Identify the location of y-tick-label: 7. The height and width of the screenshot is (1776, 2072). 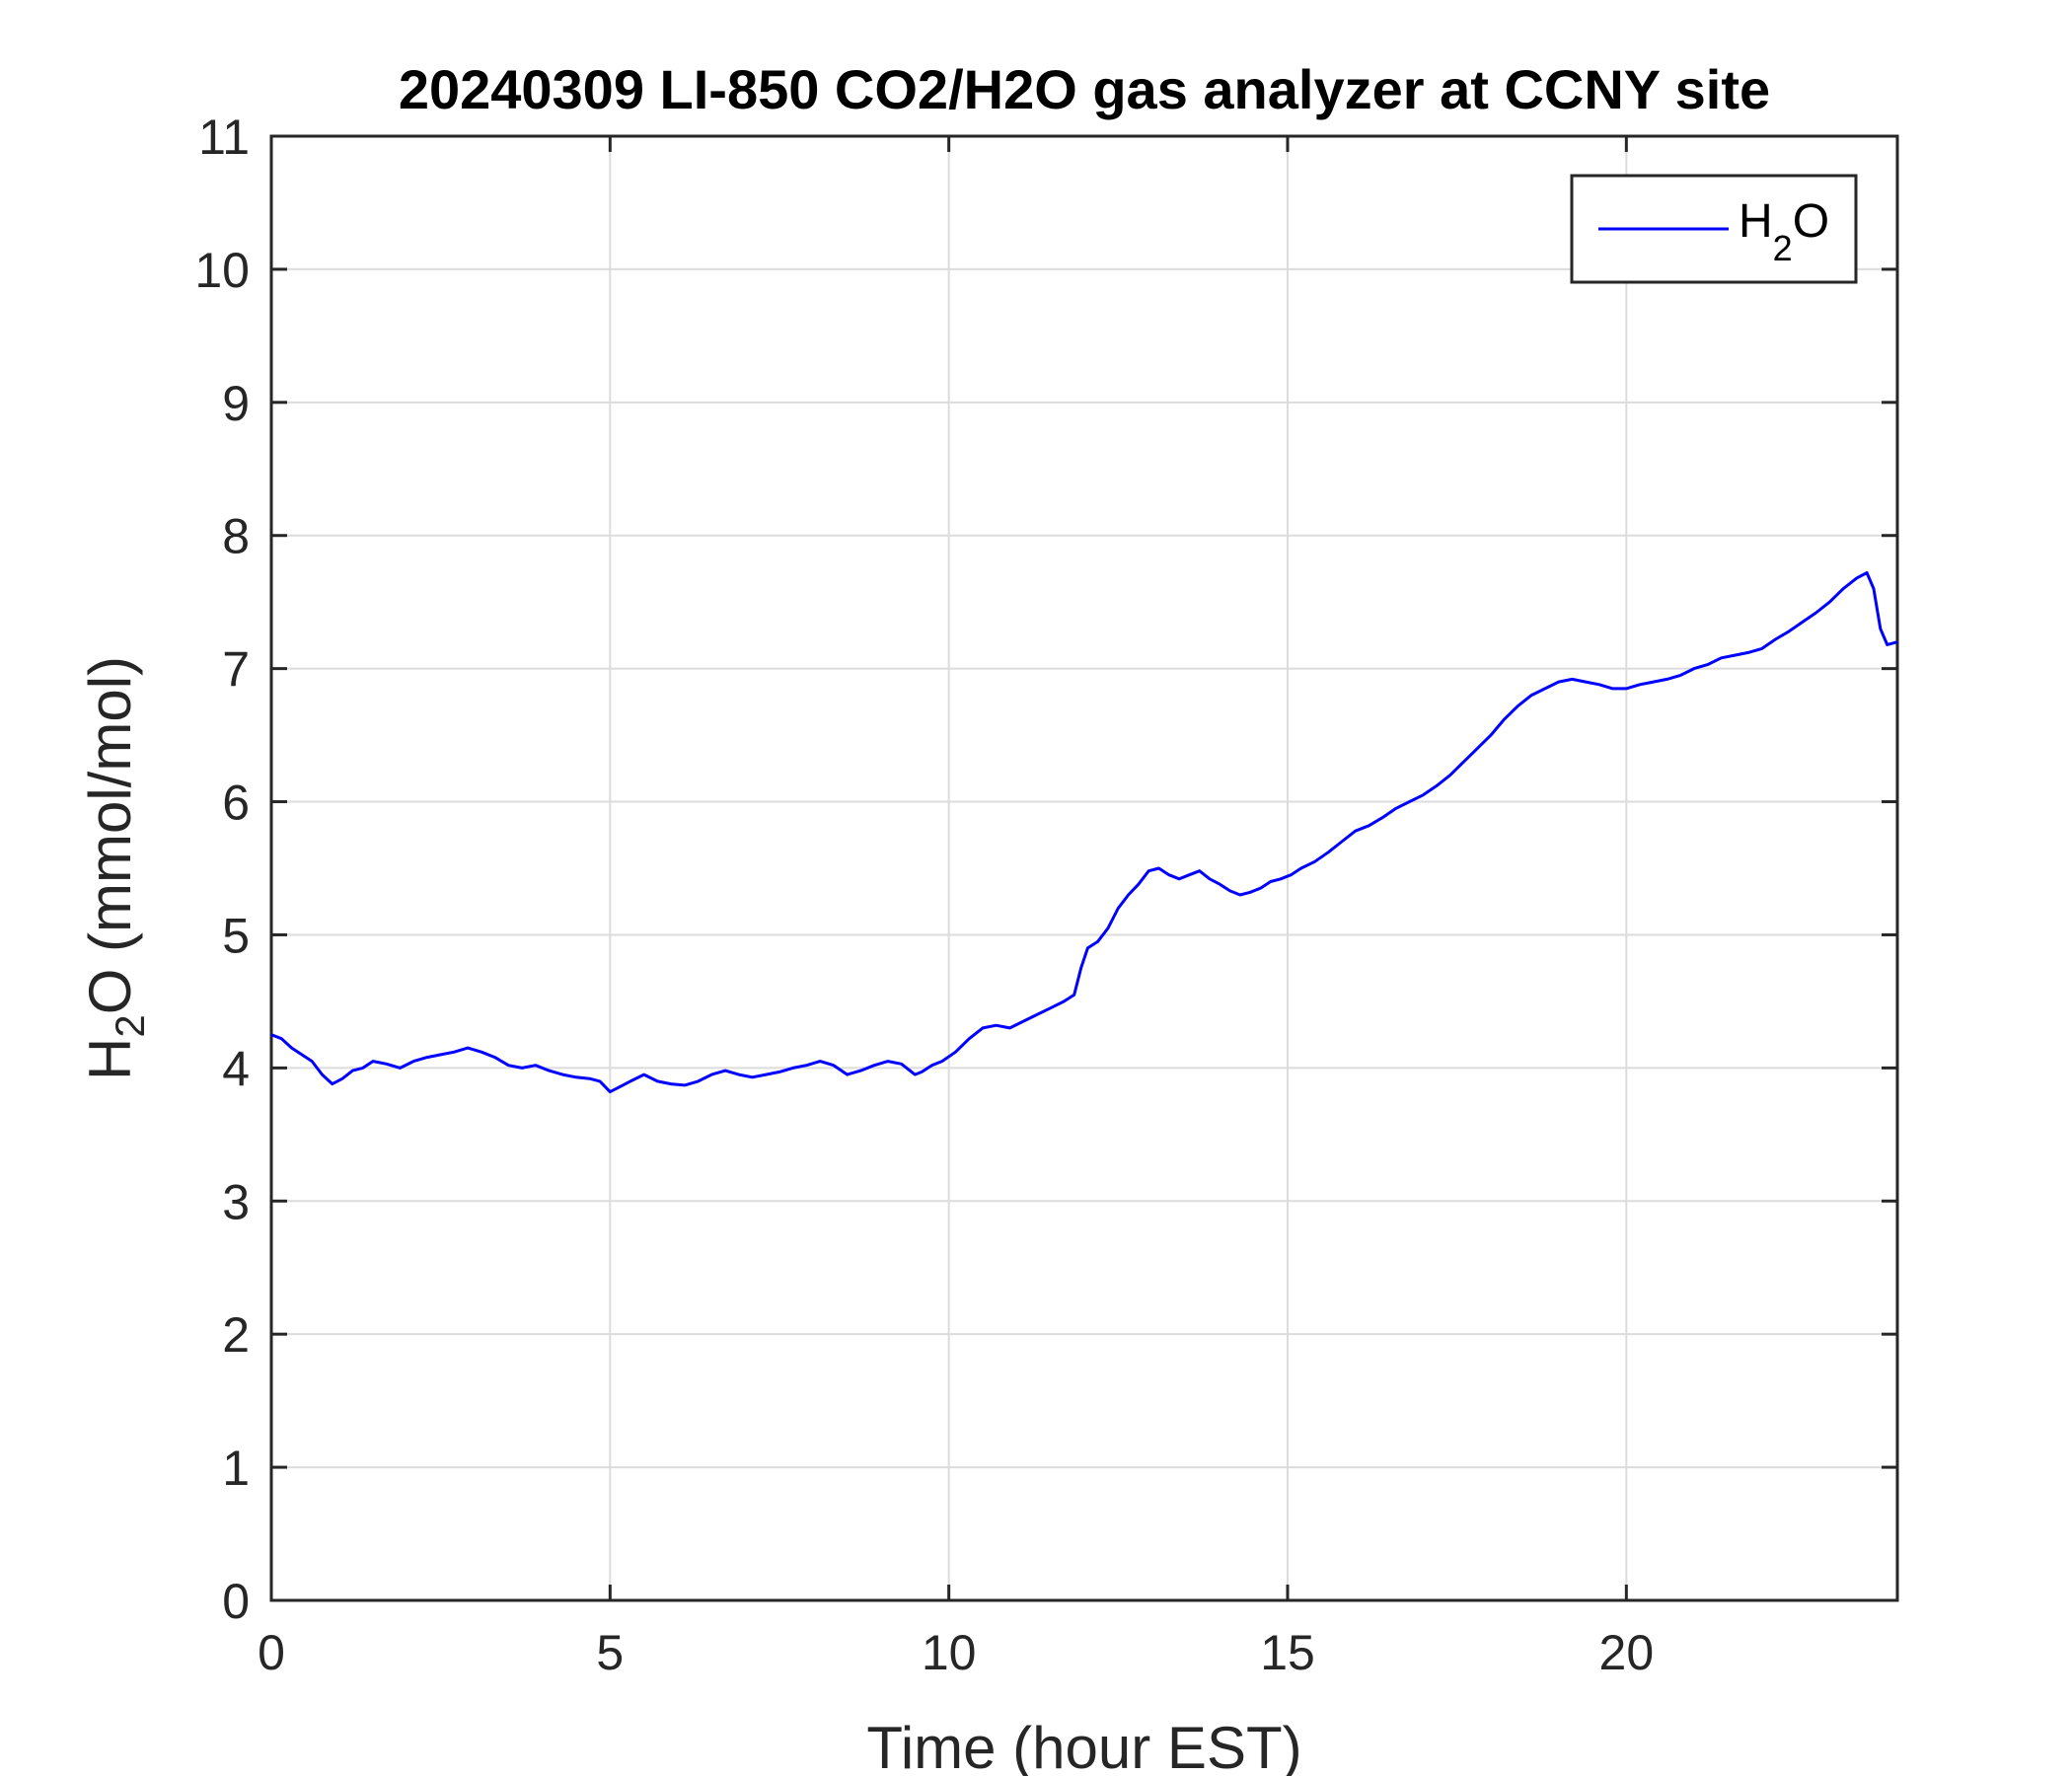
(236, 670).